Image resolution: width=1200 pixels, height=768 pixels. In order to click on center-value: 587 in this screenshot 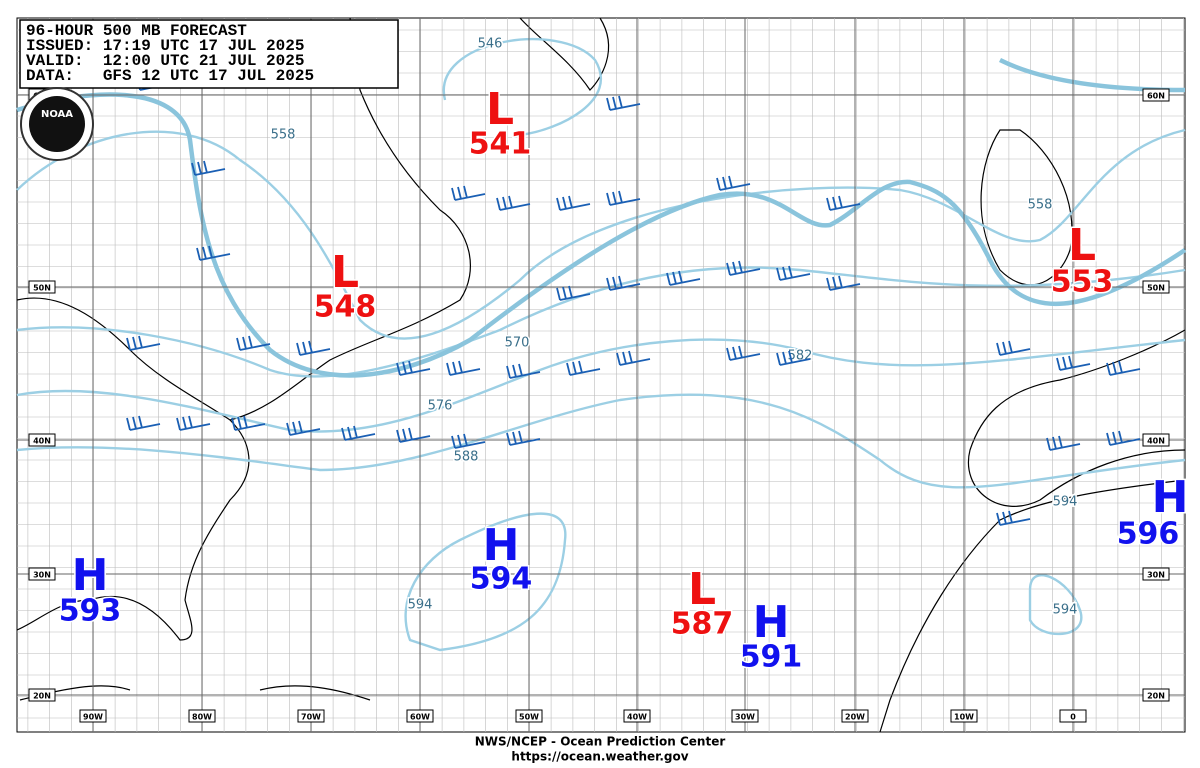, I will do `click(702, 624)`.